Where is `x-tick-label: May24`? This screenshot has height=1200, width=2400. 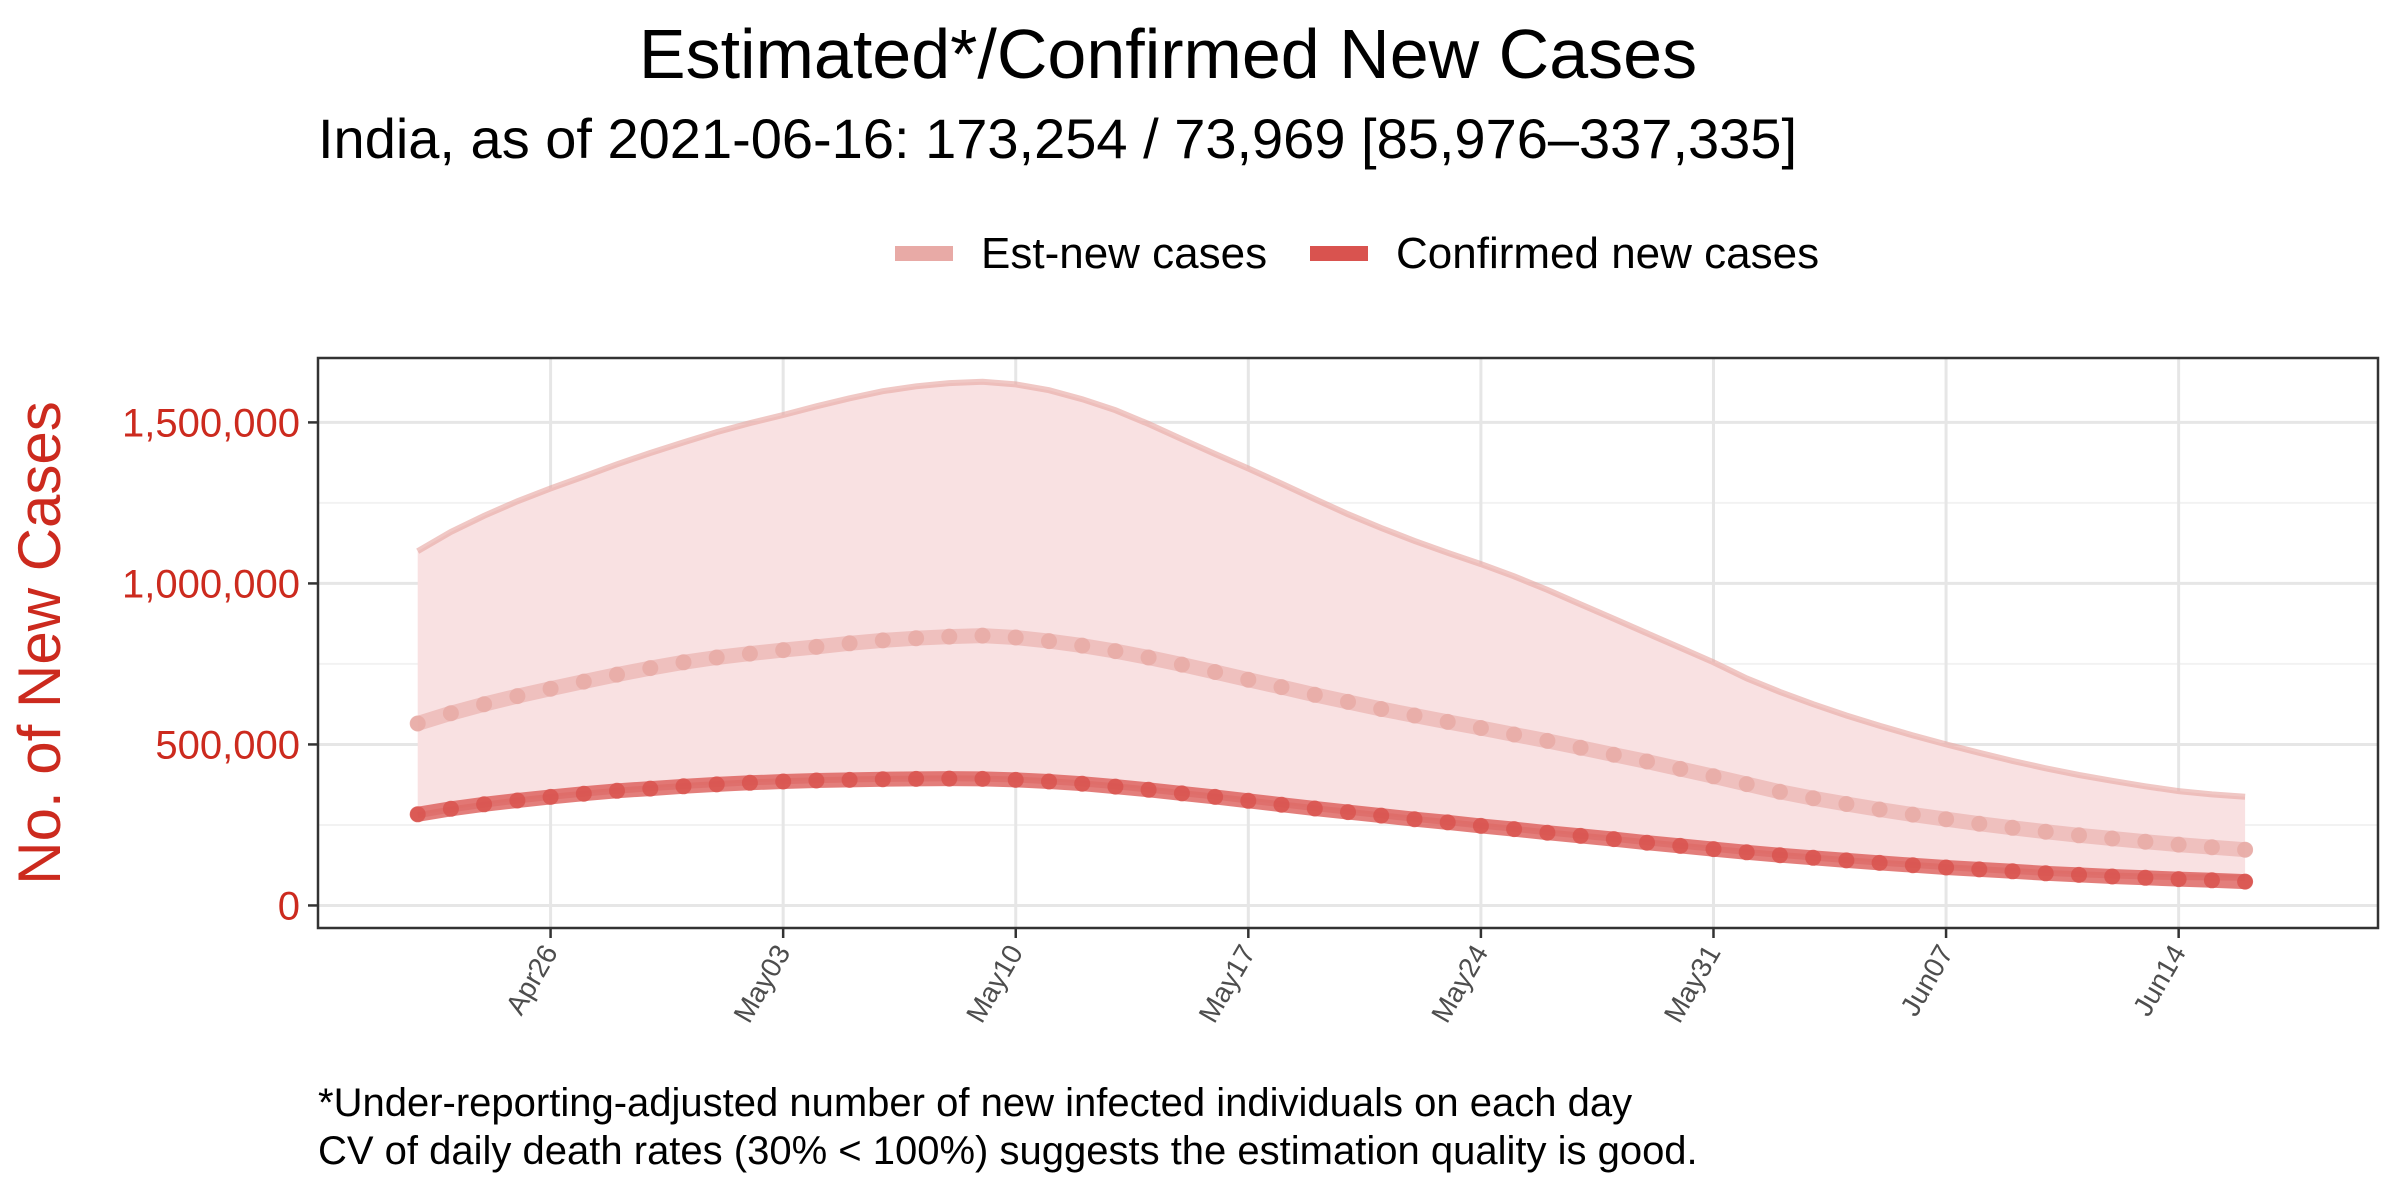
x-tick-label: May24 is located at coordinates (1459, 984).